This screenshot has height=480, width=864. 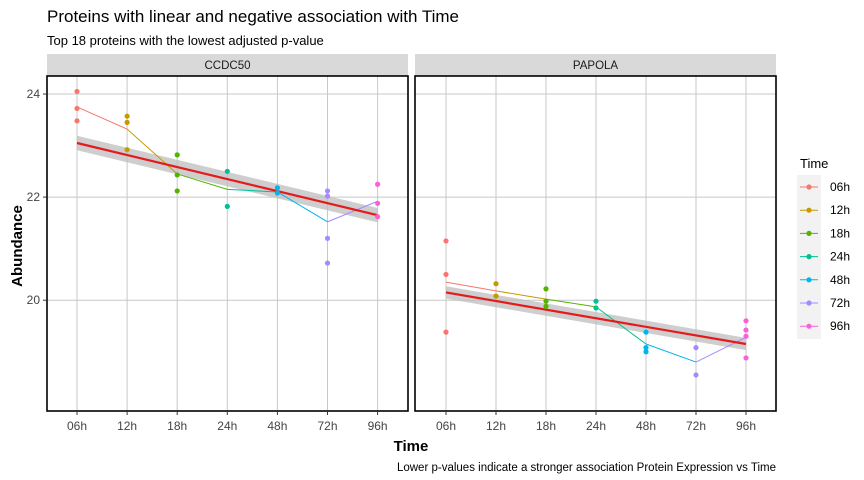 What do you see at coordinates (840, 280) in the screenshot?
I see `legend-label: 48h` at bounding box center [840, 280].